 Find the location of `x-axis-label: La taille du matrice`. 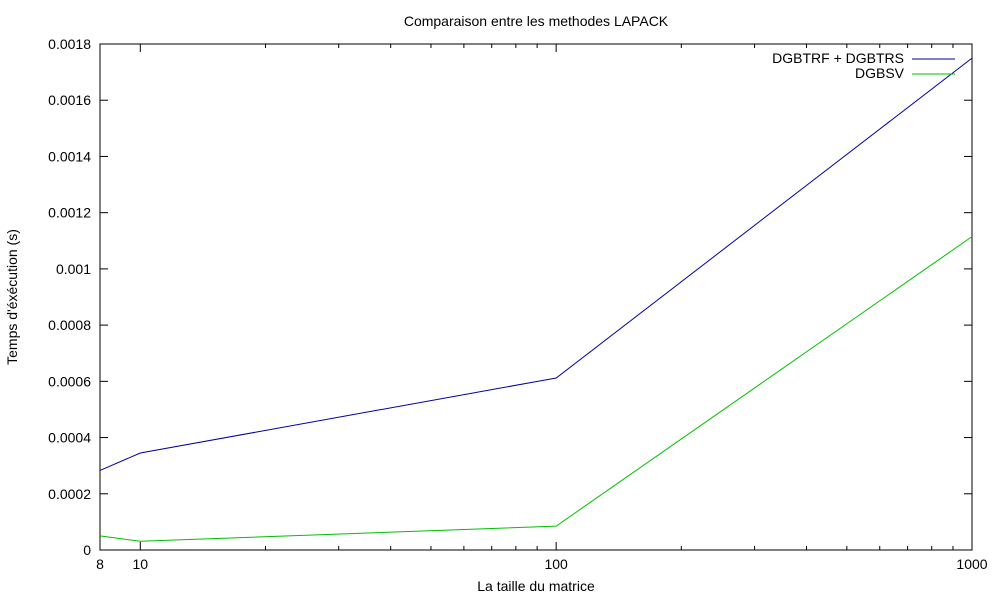

x-axis-label: La taille du matrice is located at coordinates (536, 586).